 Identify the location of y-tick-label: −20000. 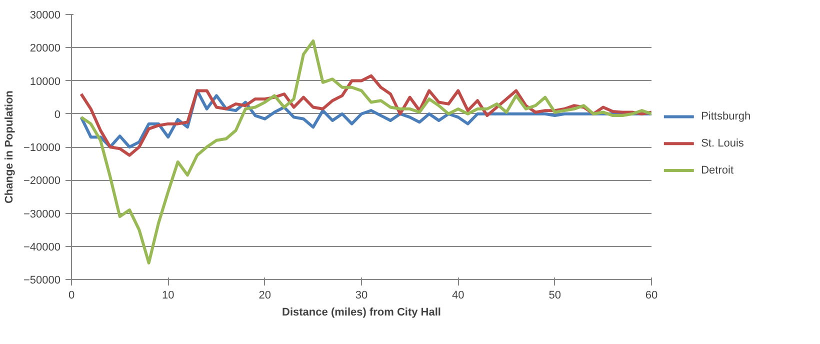
(42, 181).